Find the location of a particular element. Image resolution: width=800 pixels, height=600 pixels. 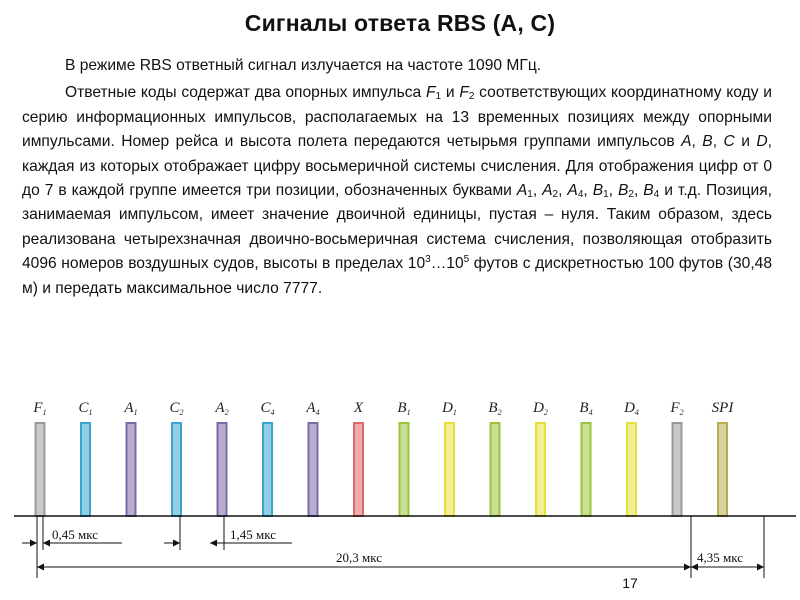

page-number: 17 is located at coordinates (630, 583).